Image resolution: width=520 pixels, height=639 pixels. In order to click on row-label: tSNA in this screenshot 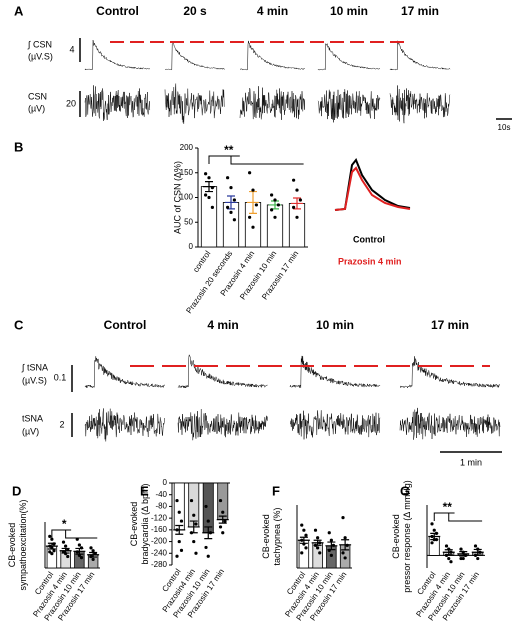, I will do `click(32, 418)`.